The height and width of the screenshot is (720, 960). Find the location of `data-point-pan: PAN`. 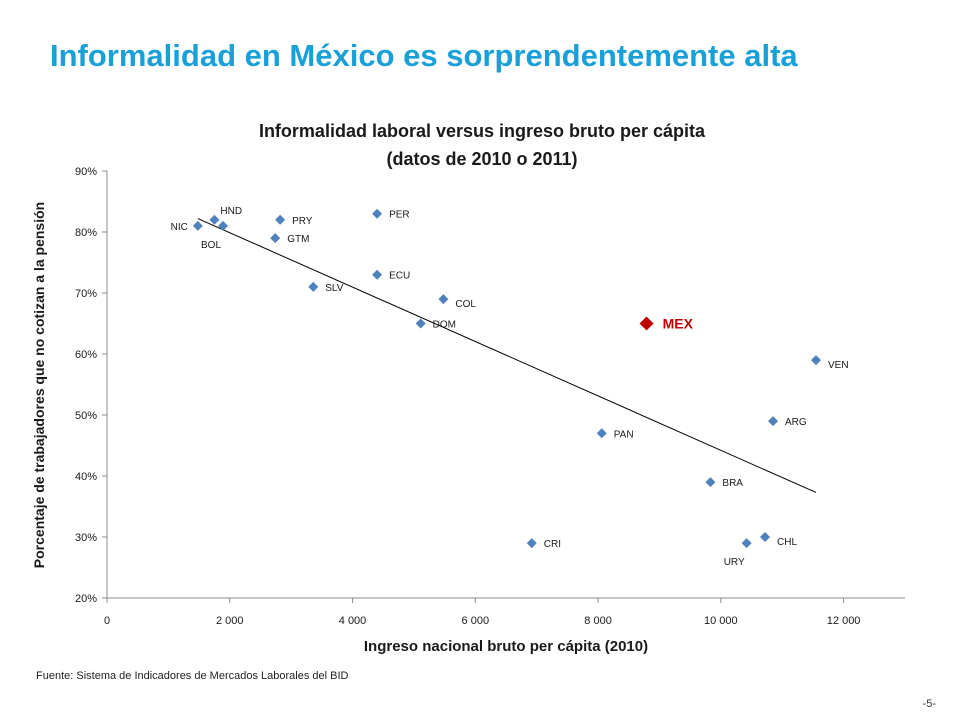

data-point-pan: PAN is located at coordinates (615, 434).